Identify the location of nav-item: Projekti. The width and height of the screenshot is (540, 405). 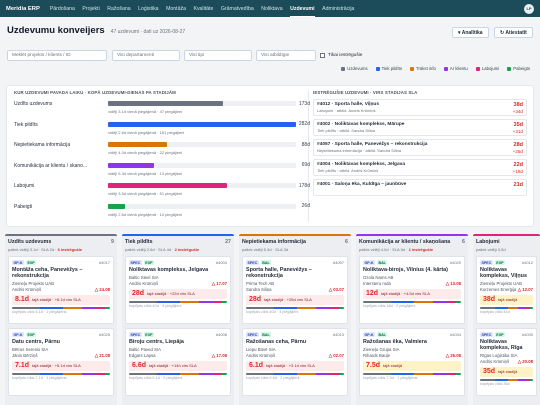
(91, 9).